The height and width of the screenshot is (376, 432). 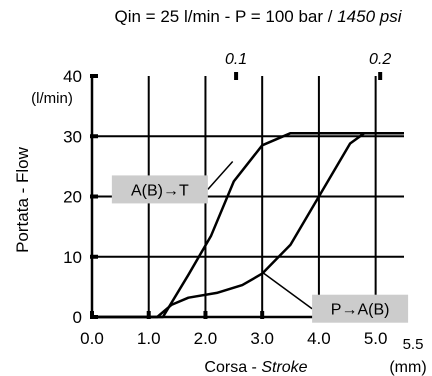 I want to click on y-unit-label: (l/min), so click(x=52, y=98).